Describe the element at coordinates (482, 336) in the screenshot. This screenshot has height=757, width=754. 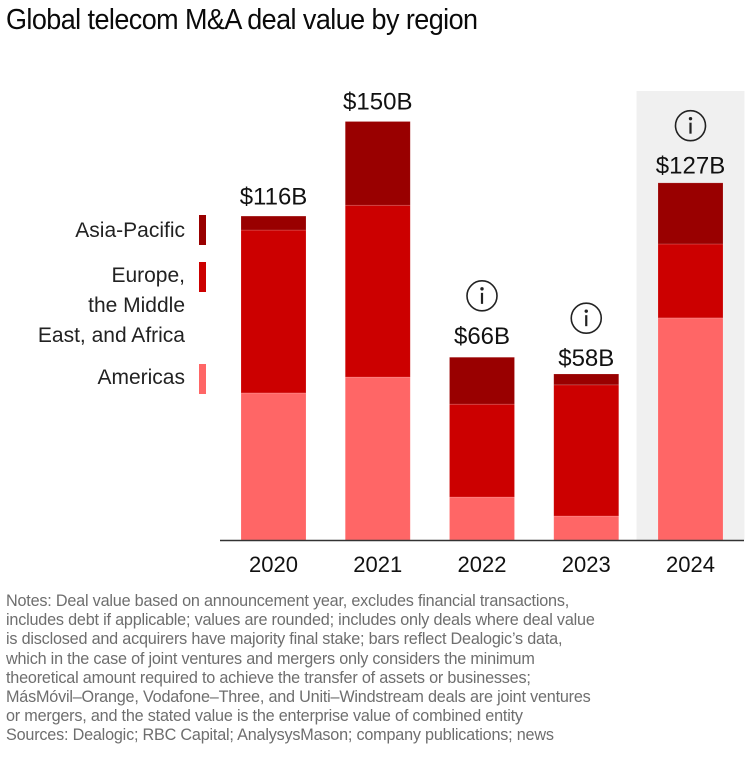
I see `total-label-2022: $66B` at that location.